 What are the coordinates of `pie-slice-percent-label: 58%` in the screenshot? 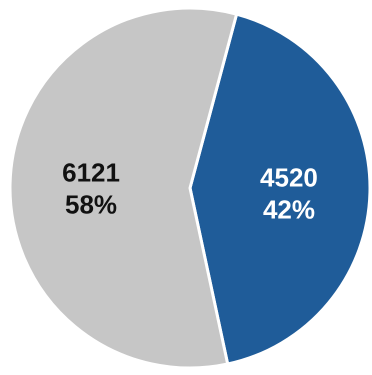 It's located at (91, 204).